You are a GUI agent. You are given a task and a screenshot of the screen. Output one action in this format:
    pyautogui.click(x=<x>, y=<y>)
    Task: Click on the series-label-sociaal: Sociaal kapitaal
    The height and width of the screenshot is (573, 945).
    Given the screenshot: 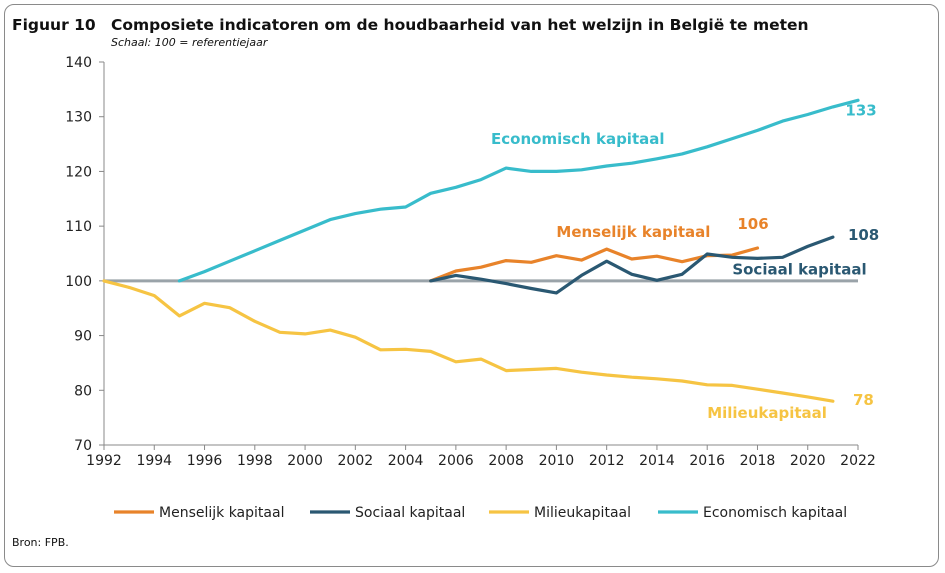 What is the action you would take?
    pyautogui.click(x=799, y=269)
    